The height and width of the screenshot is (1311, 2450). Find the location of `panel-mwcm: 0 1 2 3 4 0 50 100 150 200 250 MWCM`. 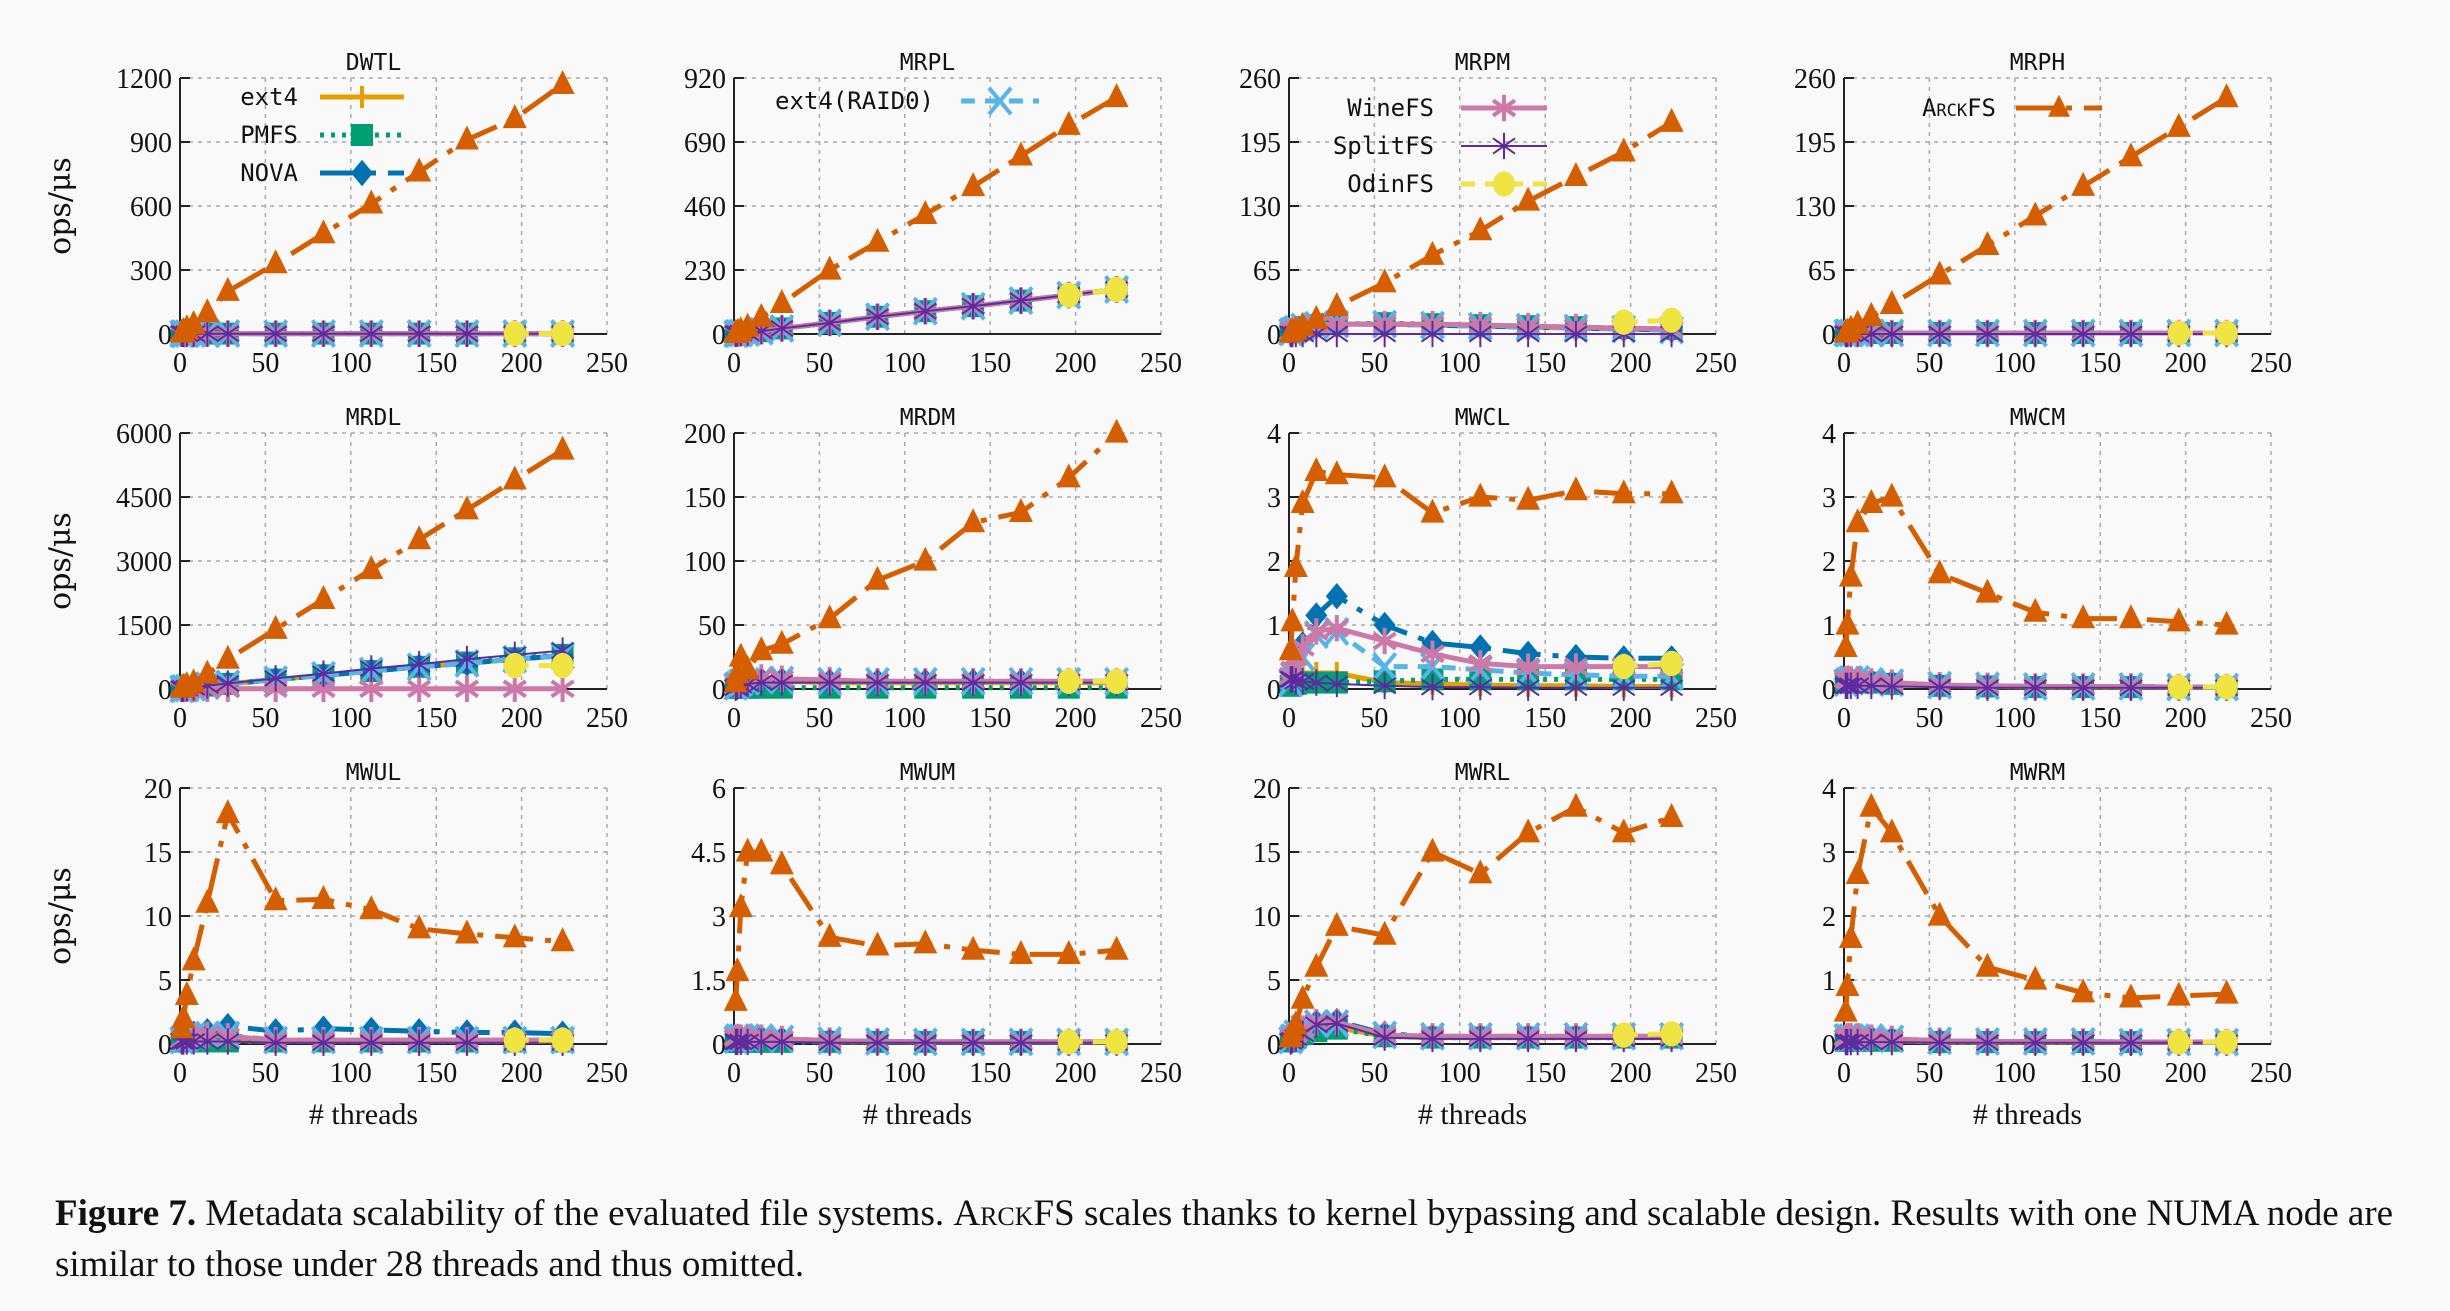

panel-mwcm: 0 1 2 3 4 0 50 100 150 200 250 MWCM is located at coordinates (2057, 569).